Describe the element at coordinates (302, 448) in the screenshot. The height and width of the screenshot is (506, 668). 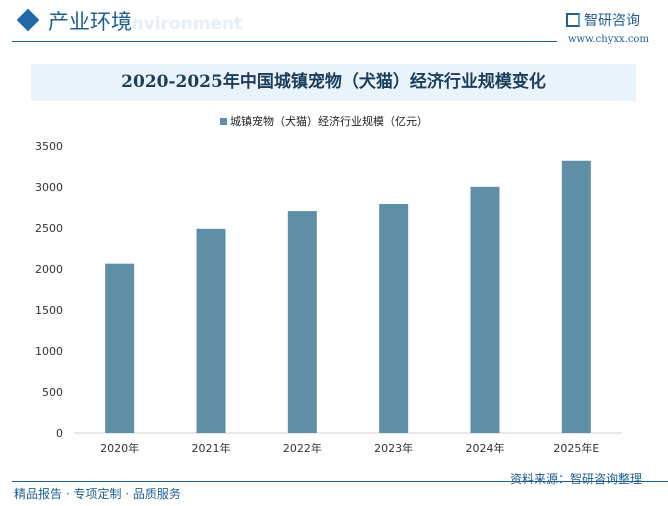
I see `x-tick-label: 2022年` at that location.